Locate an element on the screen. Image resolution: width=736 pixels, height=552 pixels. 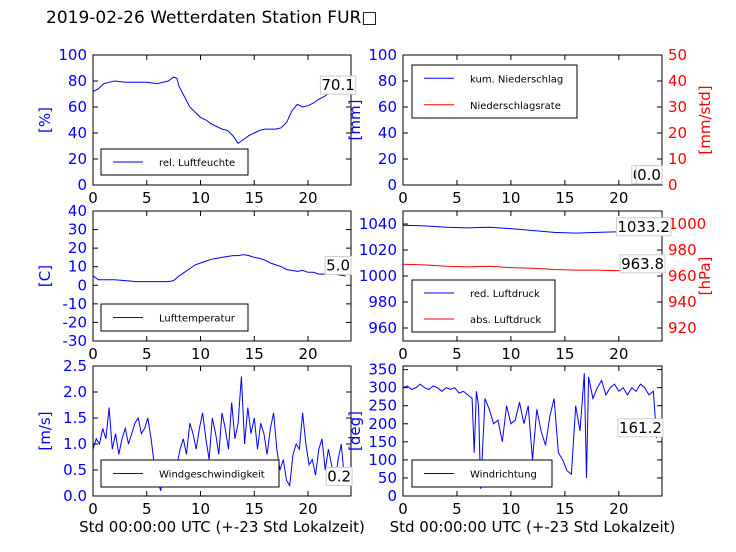
winddir-ytick-label: 200 is located at coordinates (382, 424).